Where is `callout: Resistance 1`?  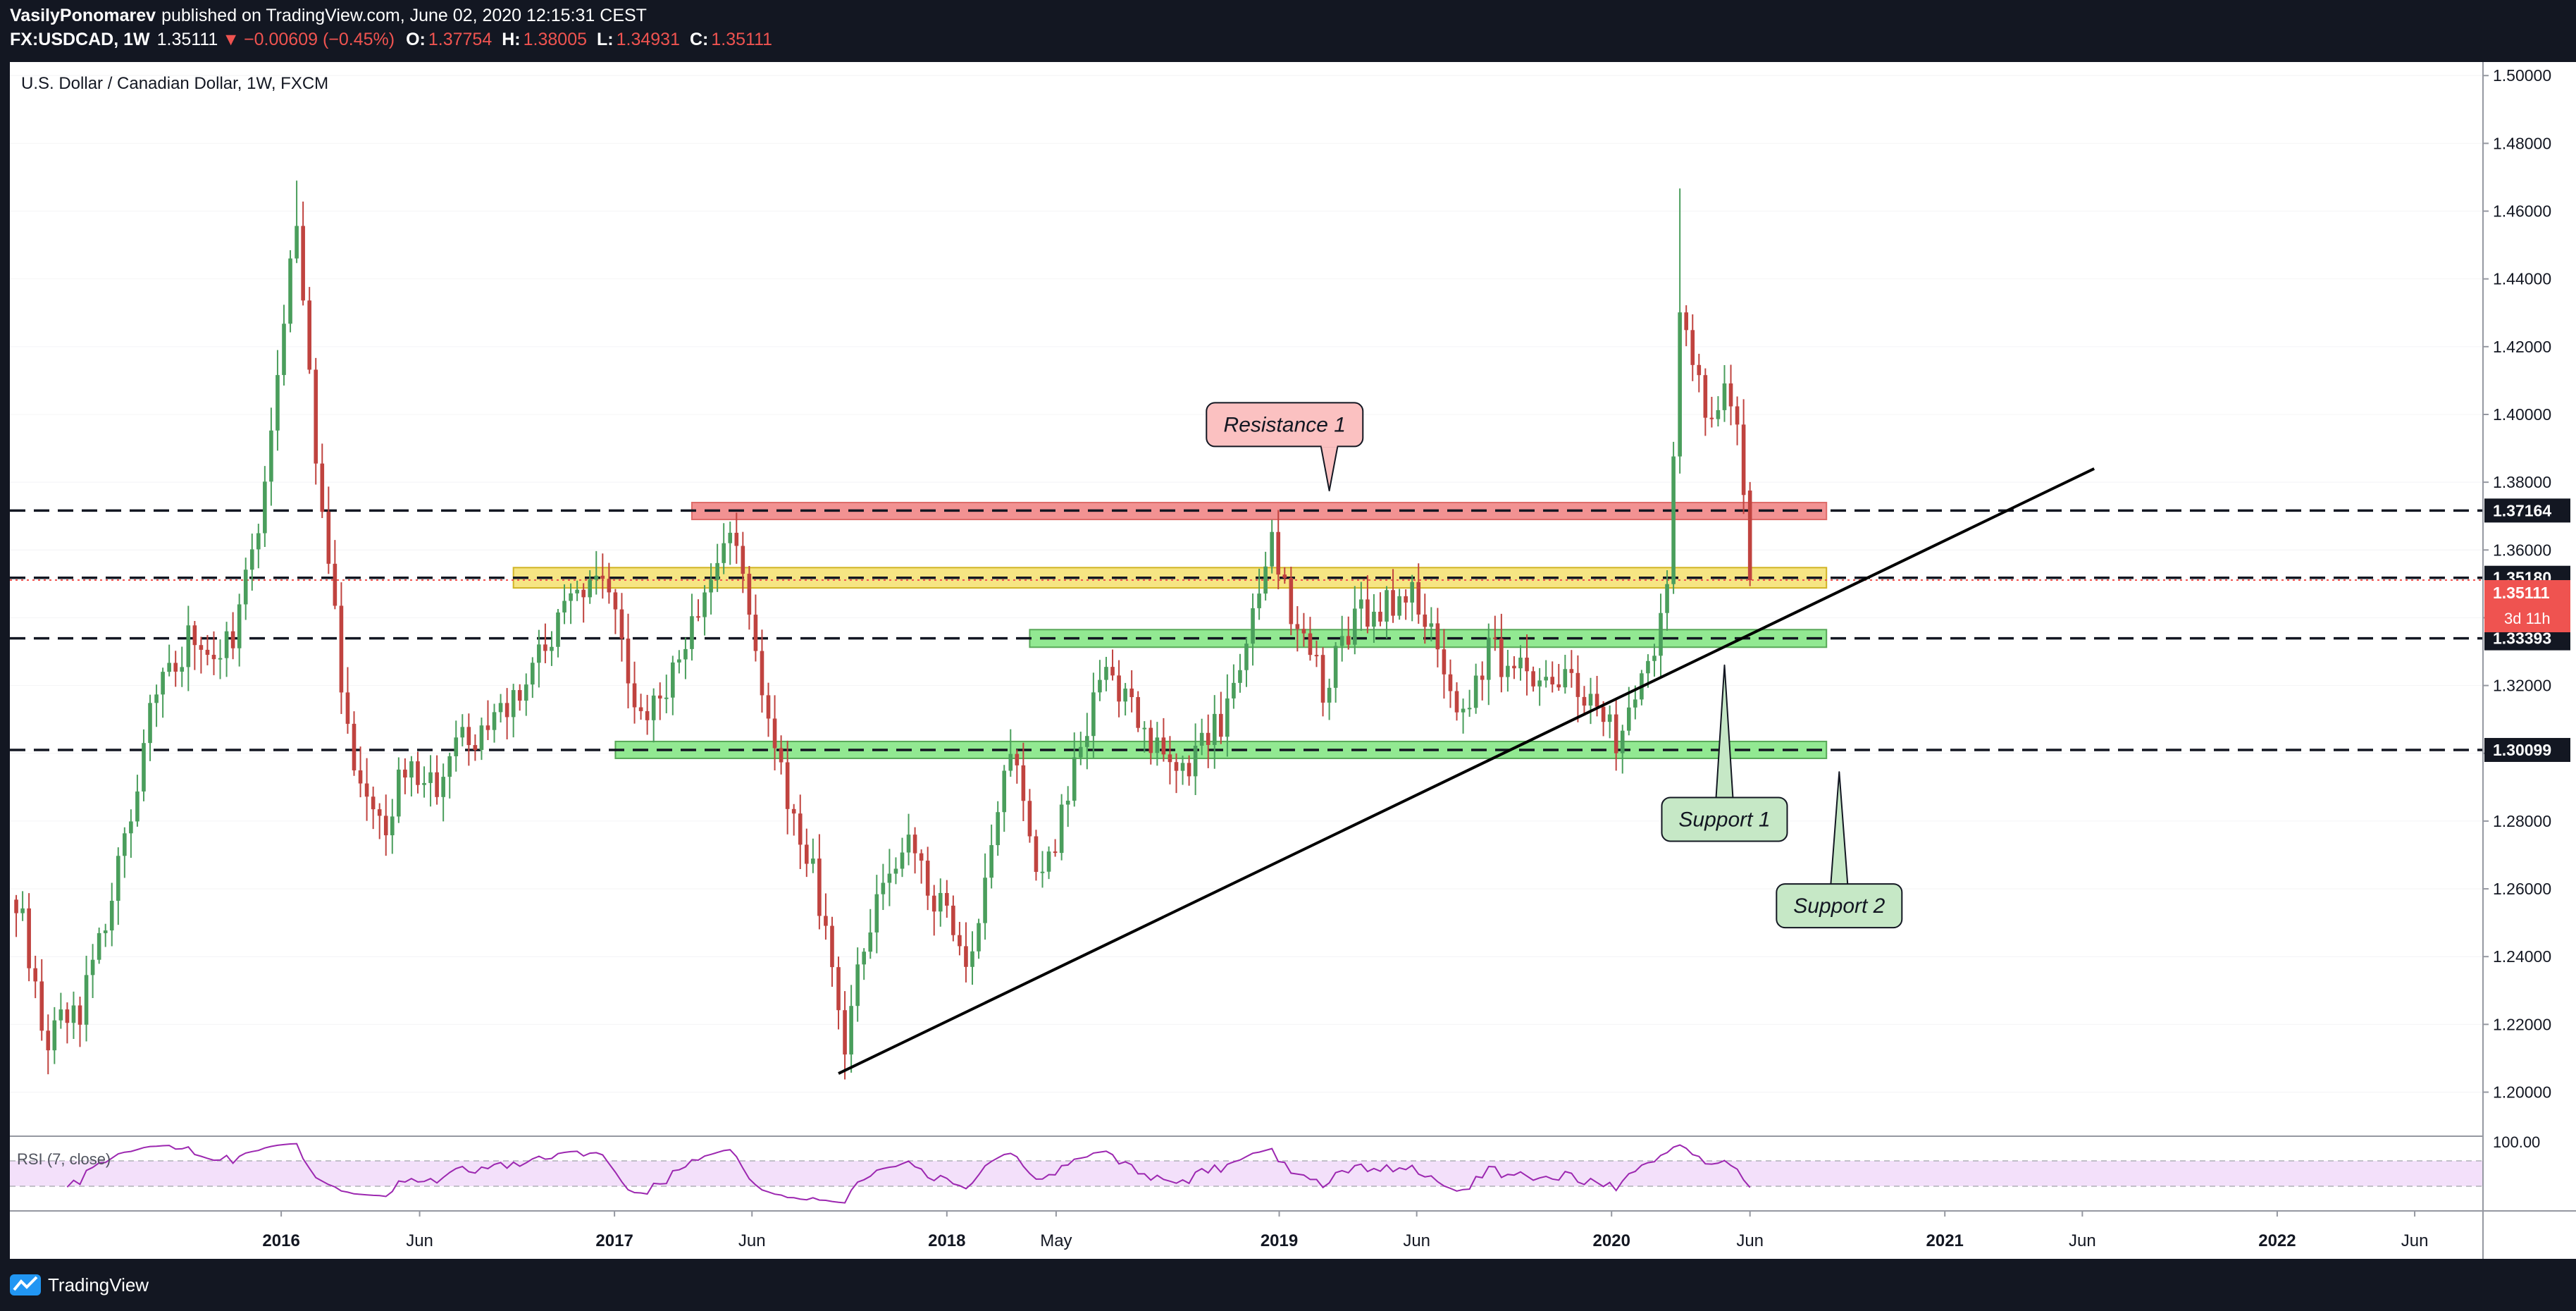
callout: Resistance 1 is located at coordinates (1285, 447).